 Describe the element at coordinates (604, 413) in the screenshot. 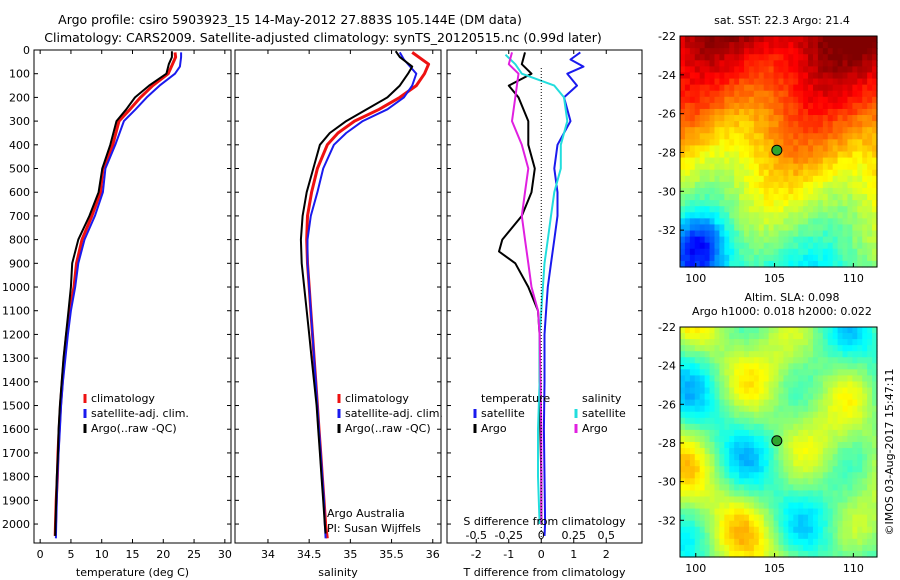

I see `legend-label: satellite` at that location.